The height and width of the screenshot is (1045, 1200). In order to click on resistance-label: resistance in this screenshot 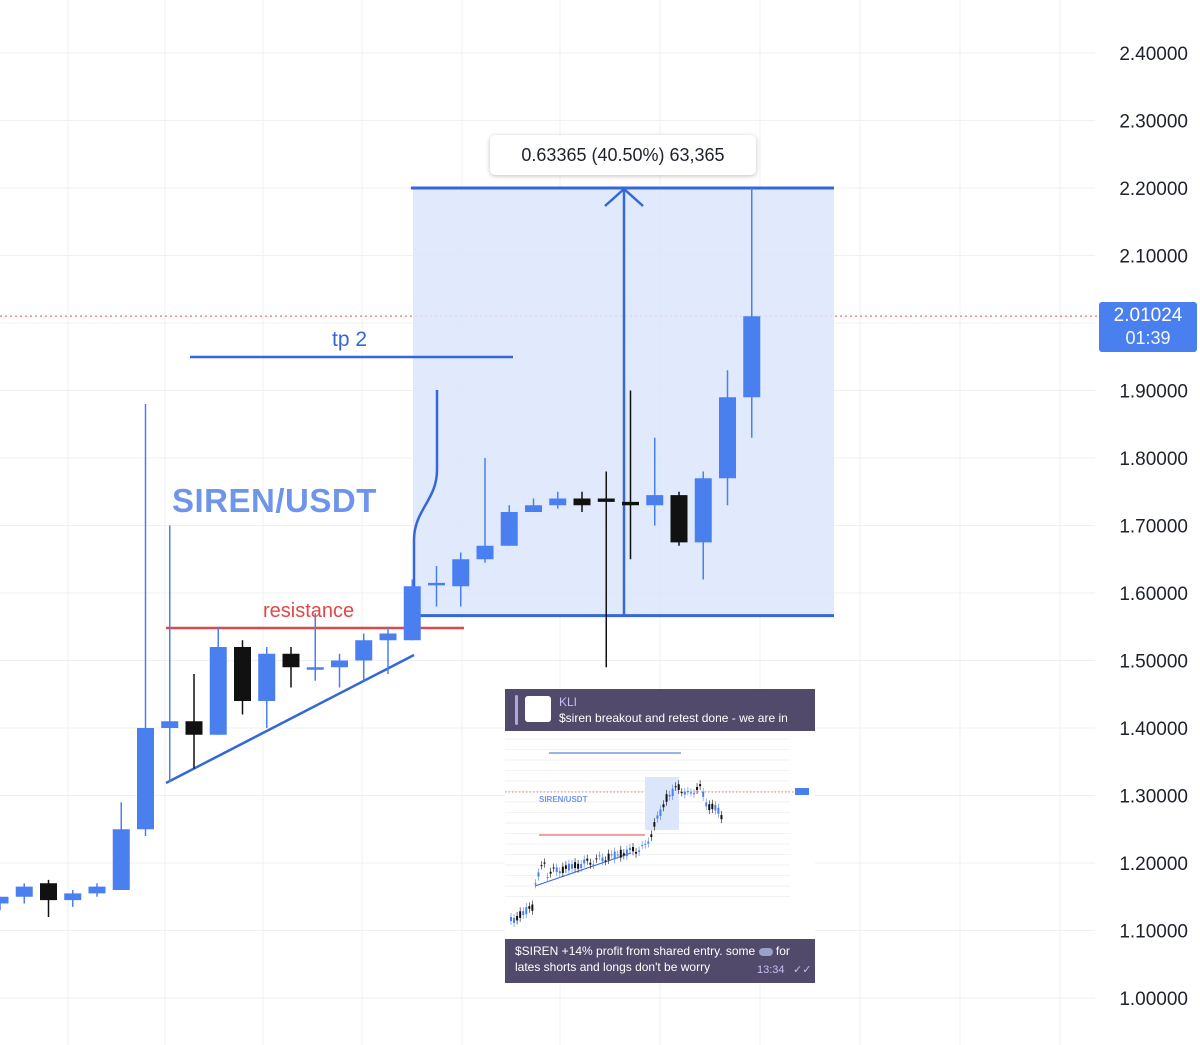, I will do `click(309, 611)`.